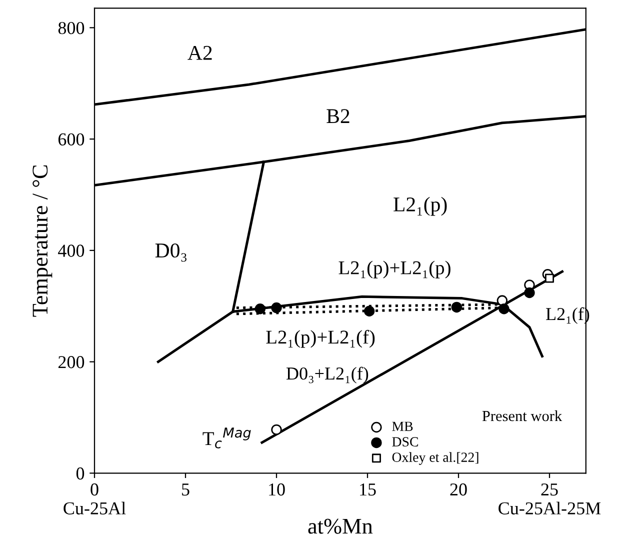 This screenshot has height=547, width=630. What do you see at coordinates (368, 489) in the screenshot?
I see `x-tick-label: 15` at bounding box center [368, 489].